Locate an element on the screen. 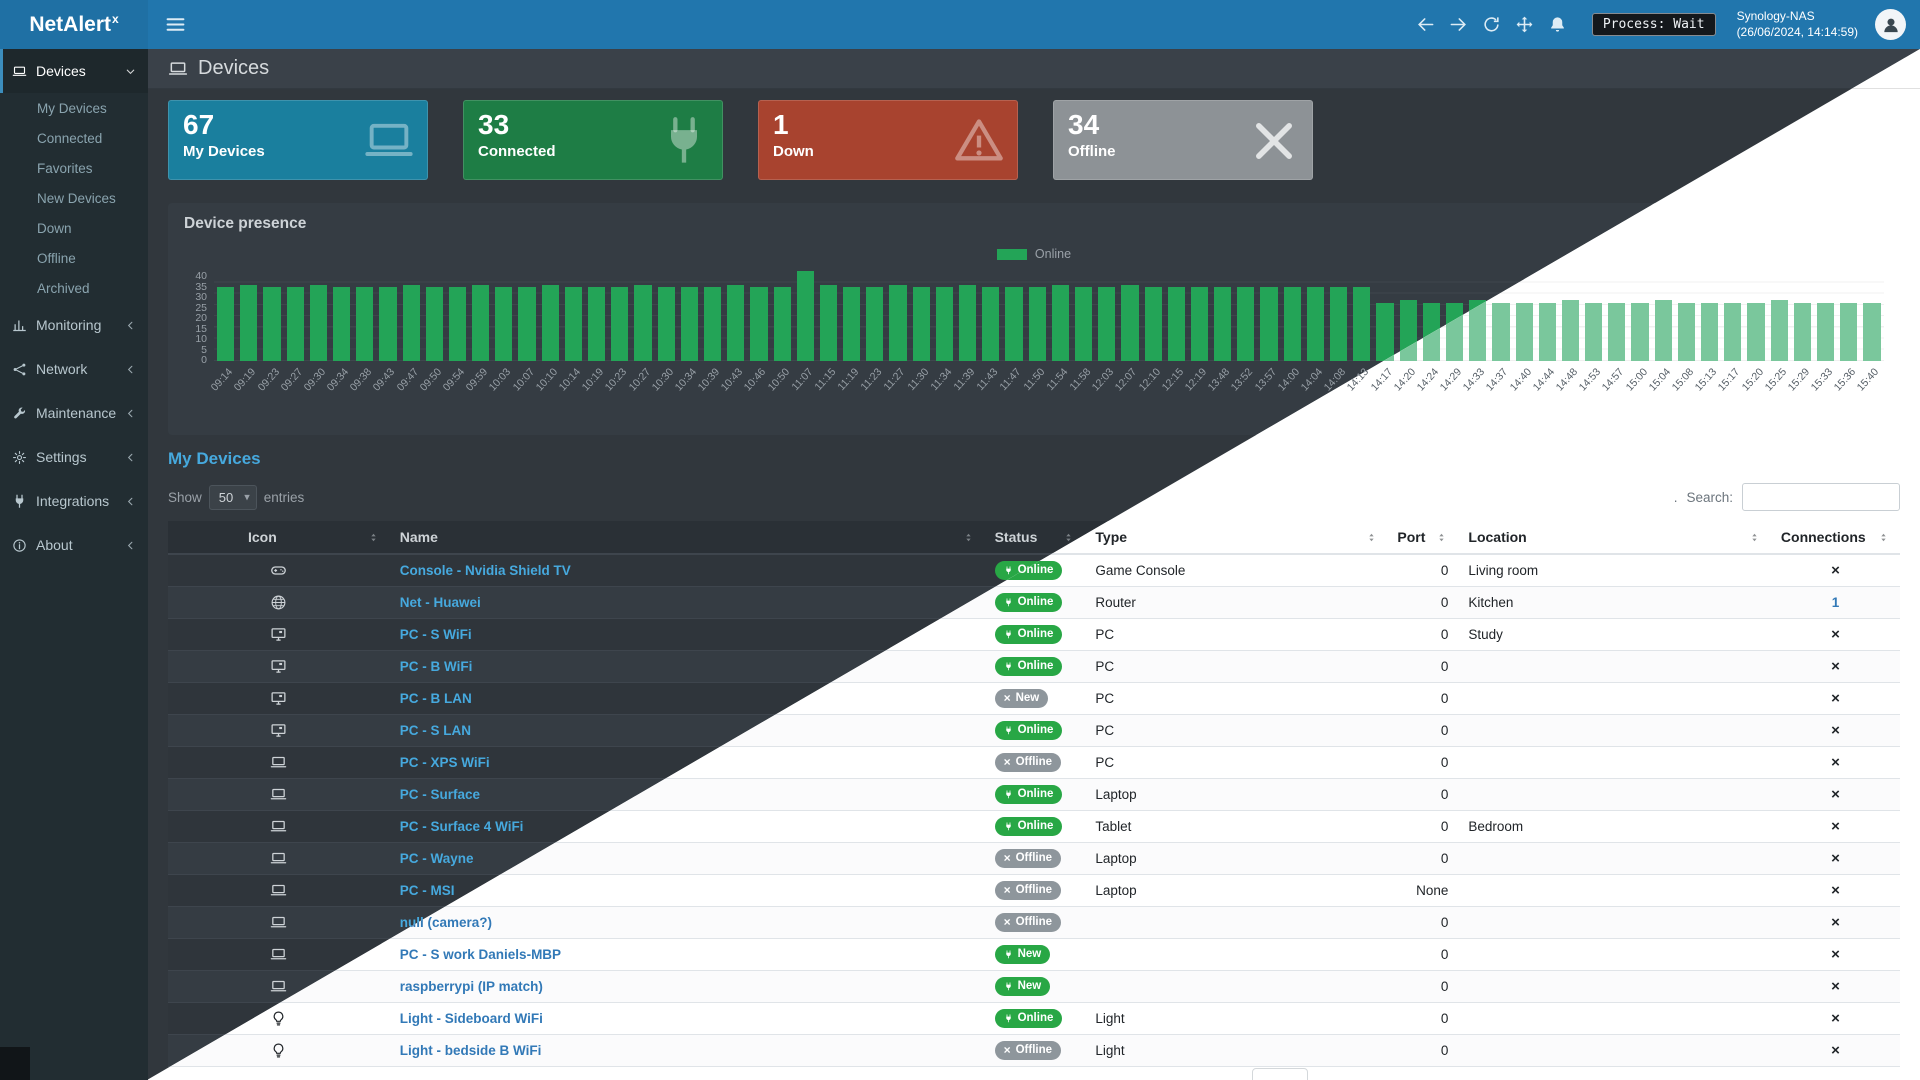 The image size is (1920, 1080). pagination-button is located at coordinates (1280, 1074).